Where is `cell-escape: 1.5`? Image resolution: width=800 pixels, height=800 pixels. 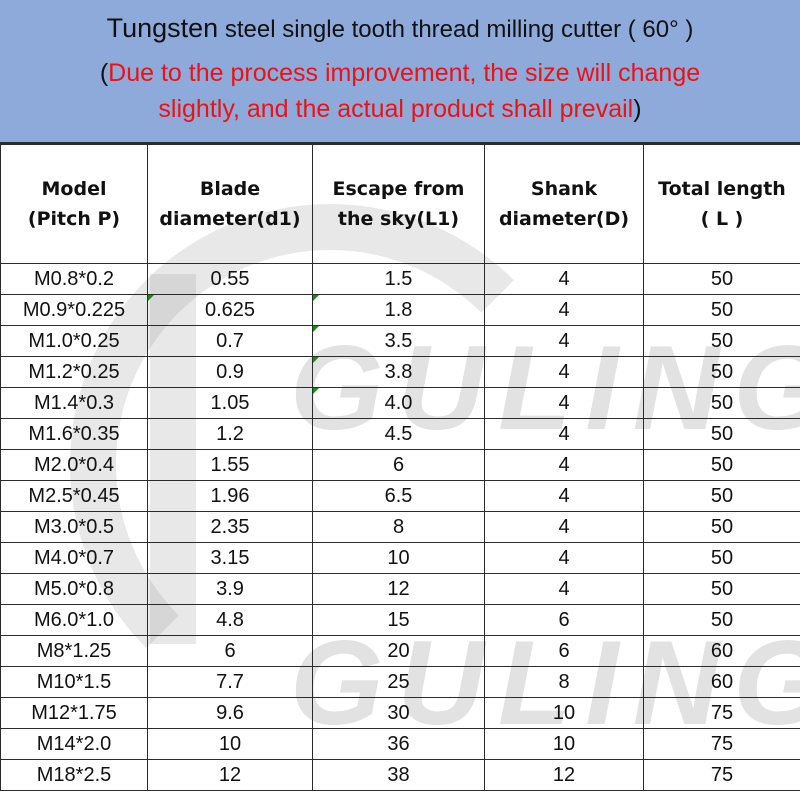 cell-escape: 1.5 is located at coordinates (398, 279).